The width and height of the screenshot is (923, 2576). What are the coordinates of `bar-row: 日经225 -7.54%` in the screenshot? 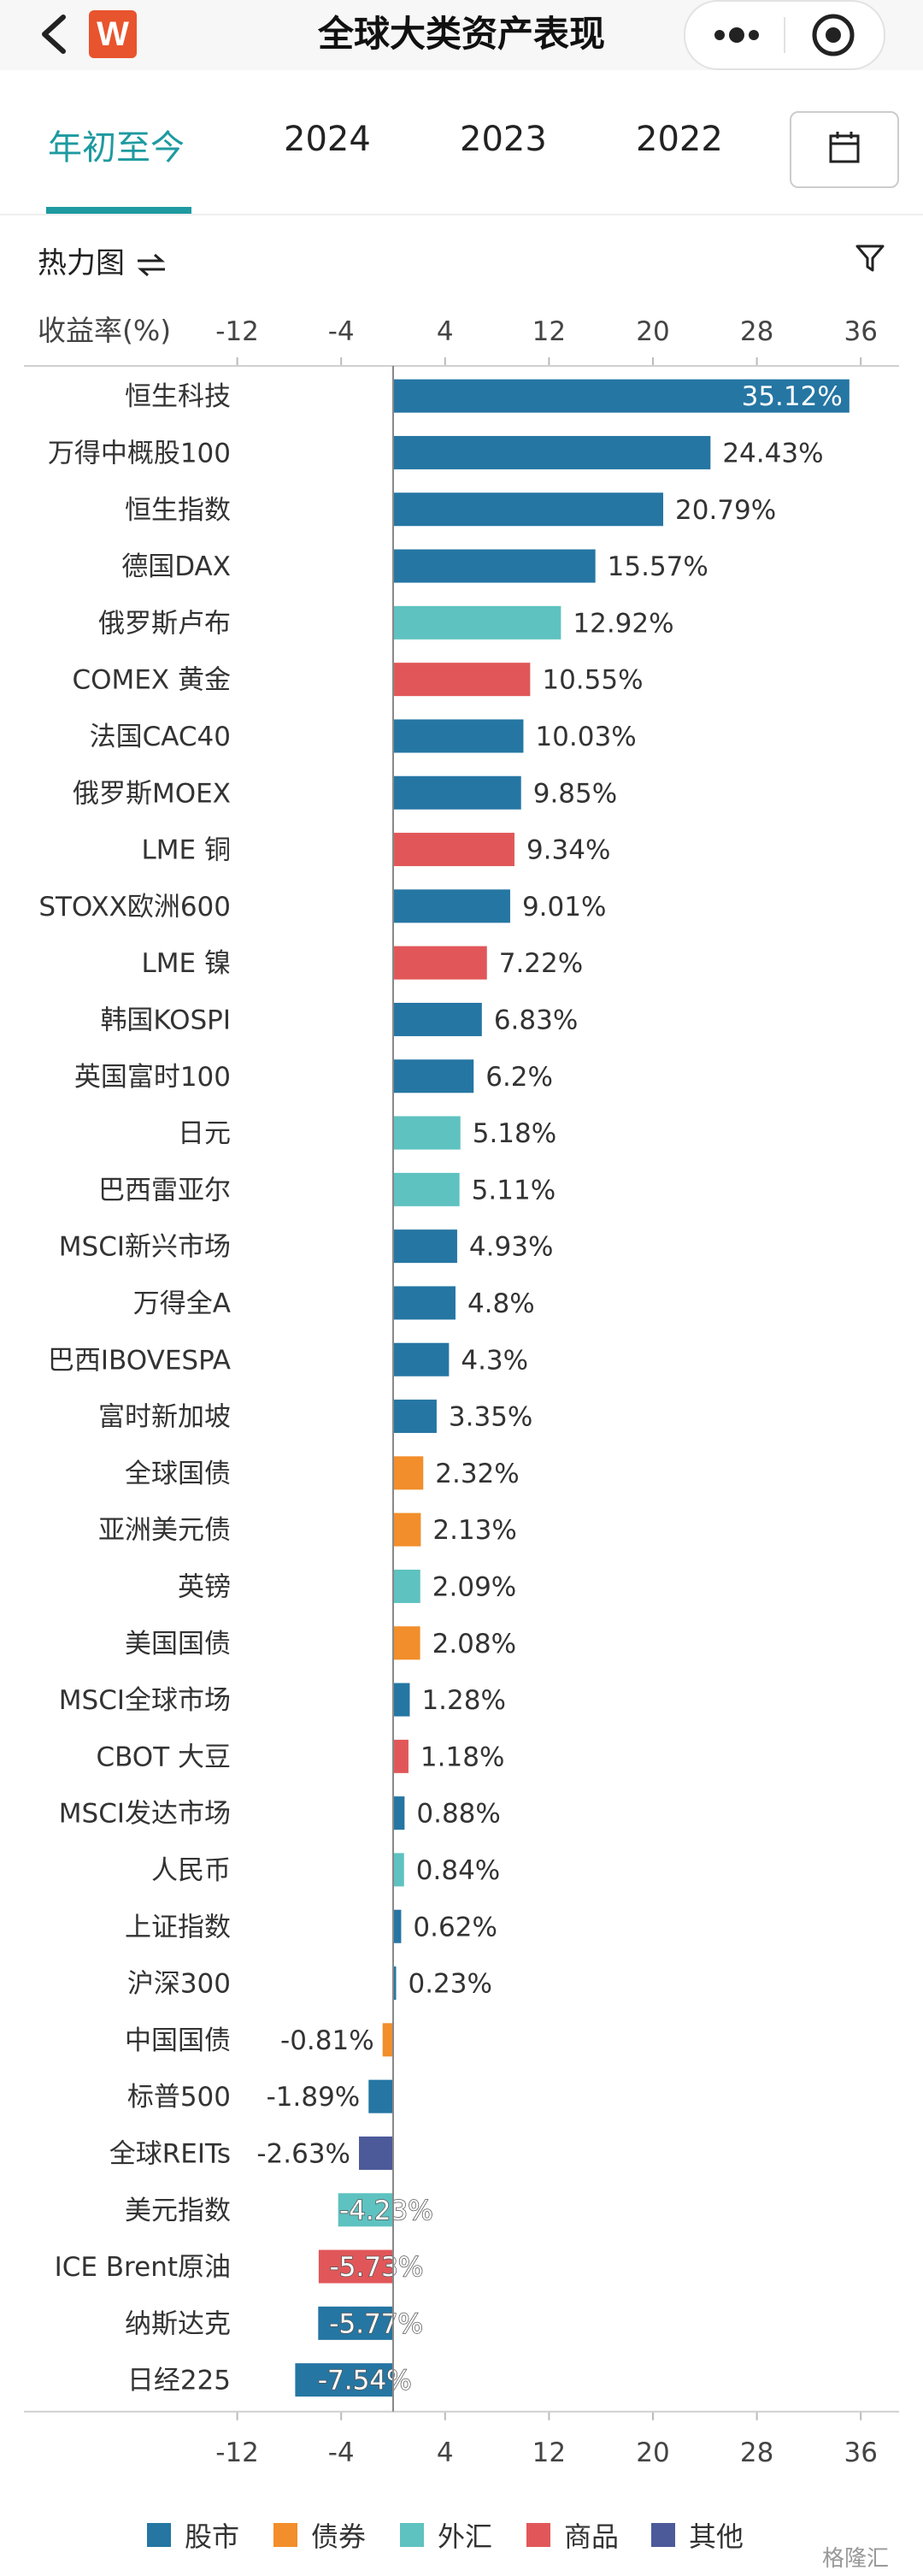 It's located at (269, 2379).